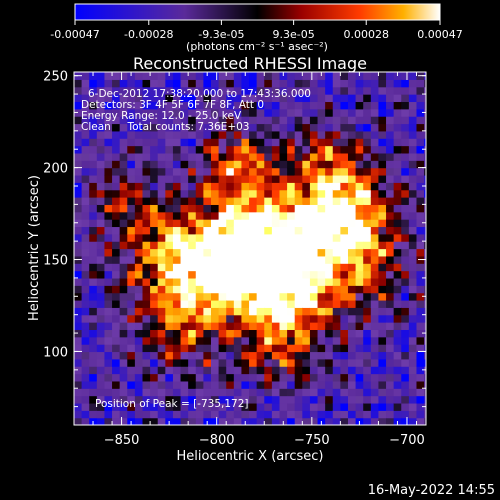  What do you see at coordinates (165, 127) in the screenshot?
I see `annotation-clean-counts: Clean Total counts: 7.36E+03` at bounding box center [165, 127].